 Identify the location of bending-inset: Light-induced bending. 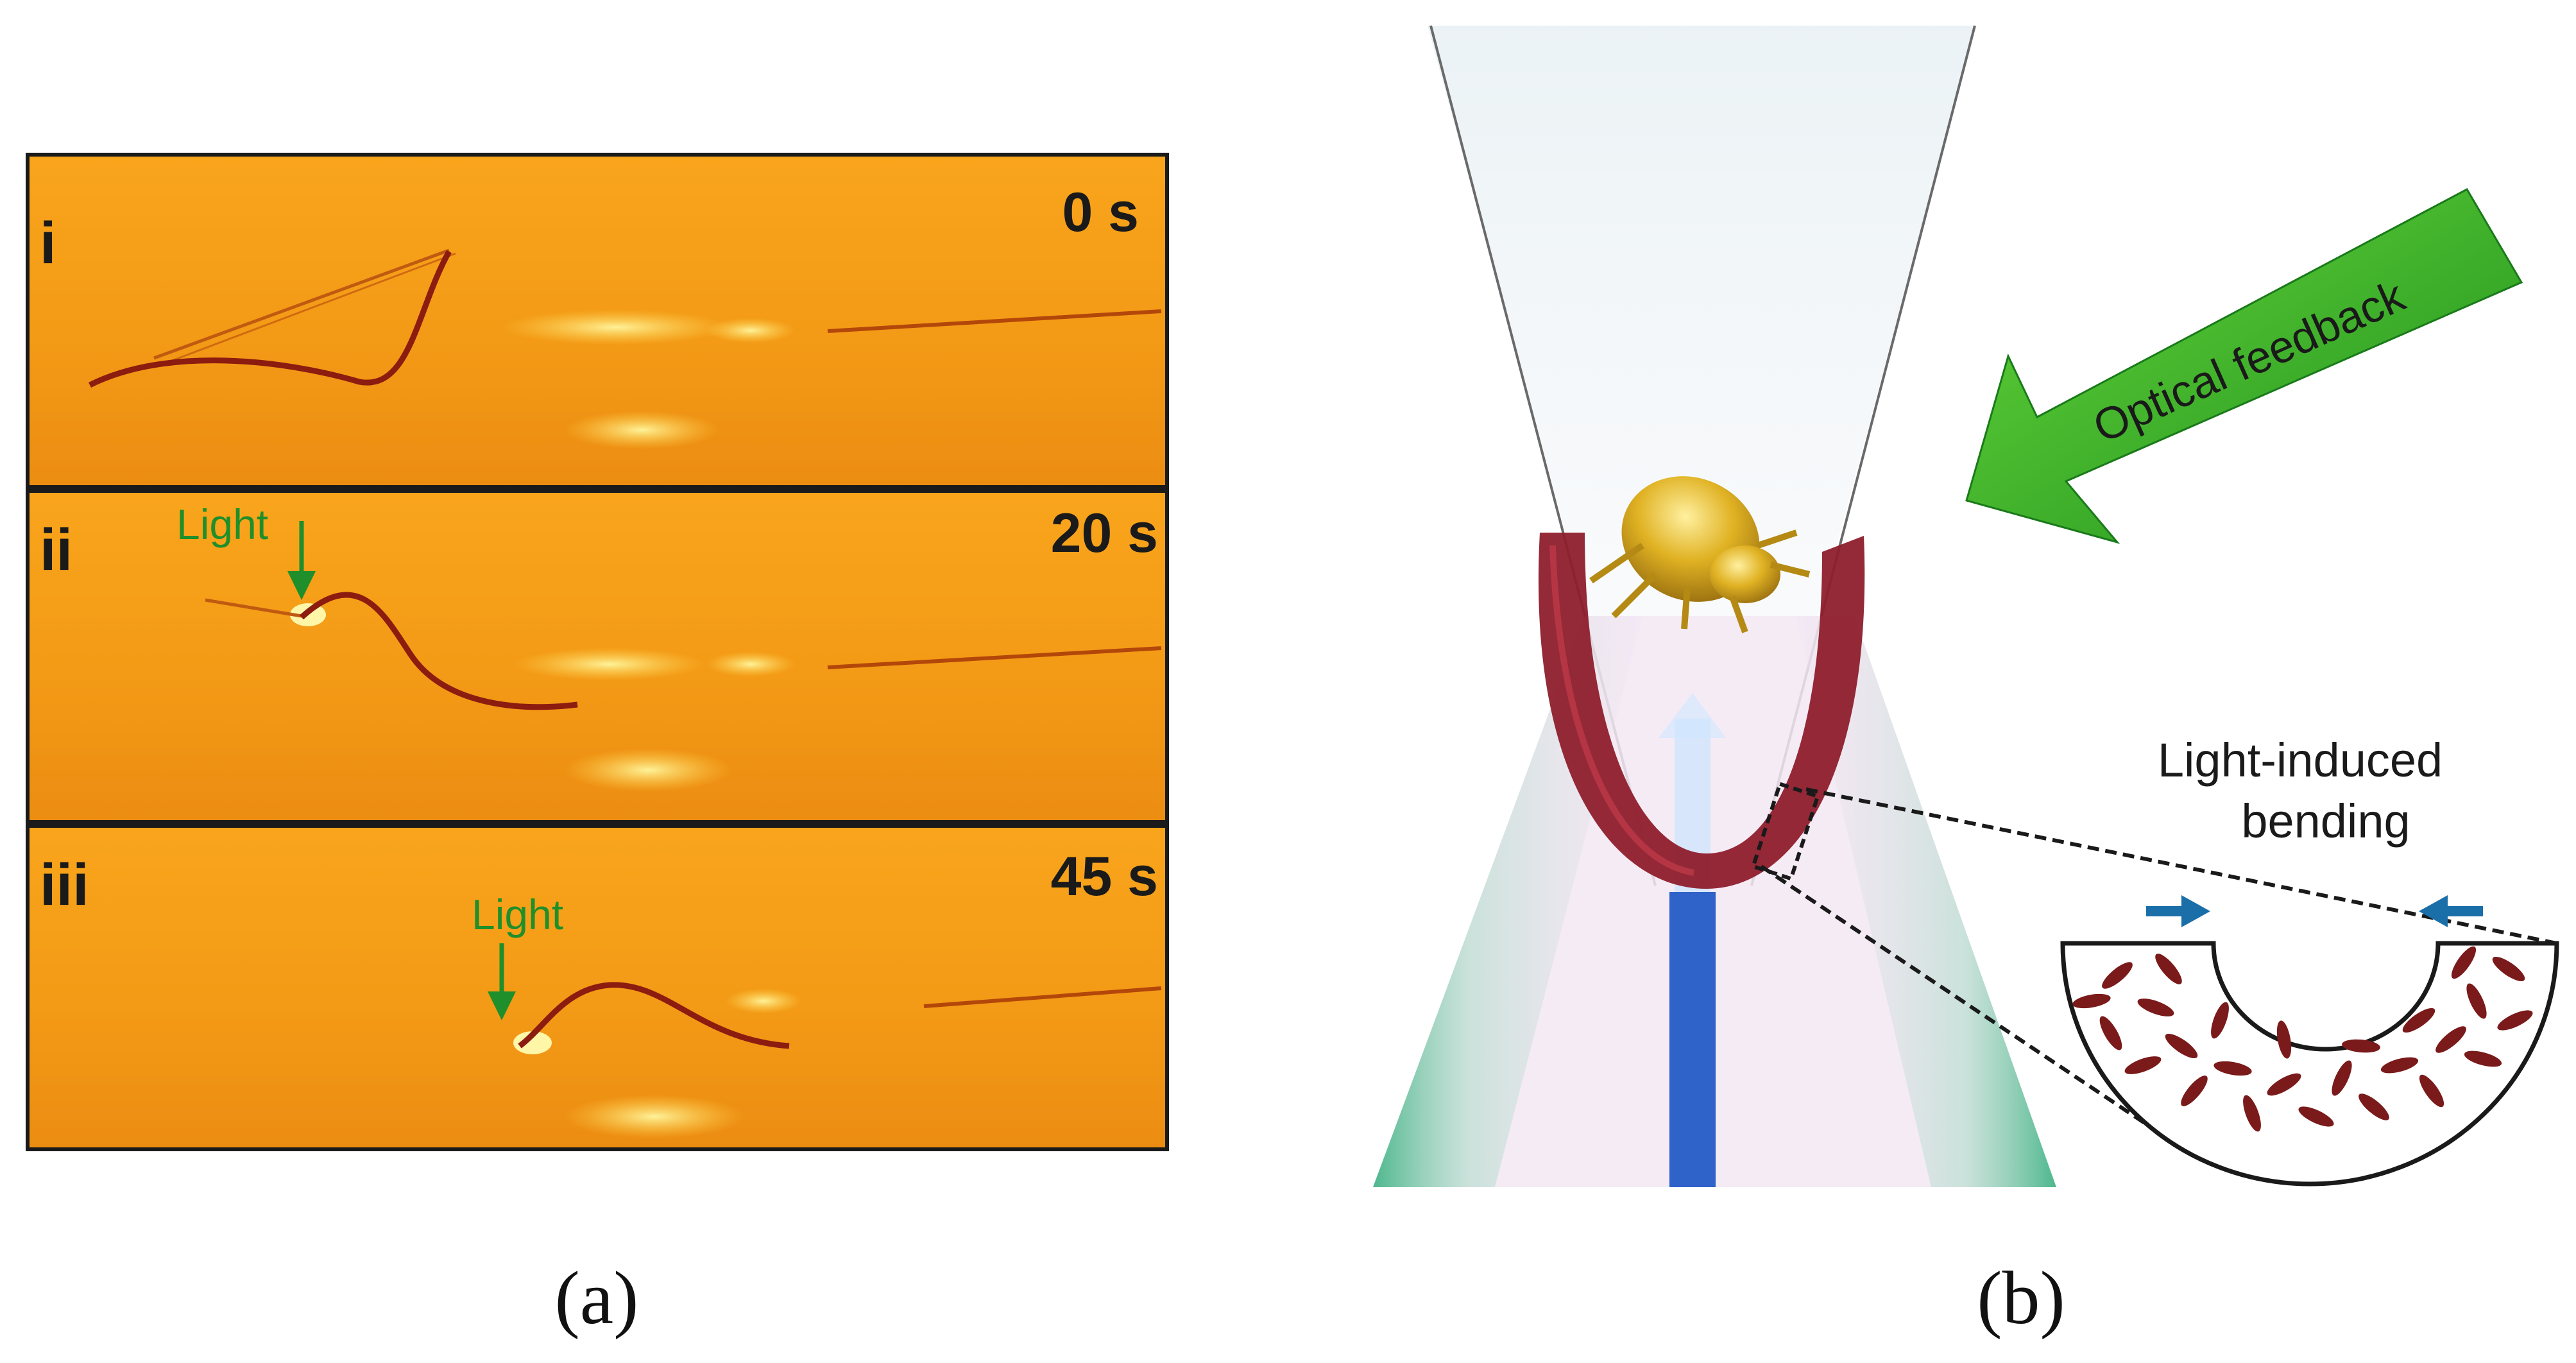
(2309, 960).